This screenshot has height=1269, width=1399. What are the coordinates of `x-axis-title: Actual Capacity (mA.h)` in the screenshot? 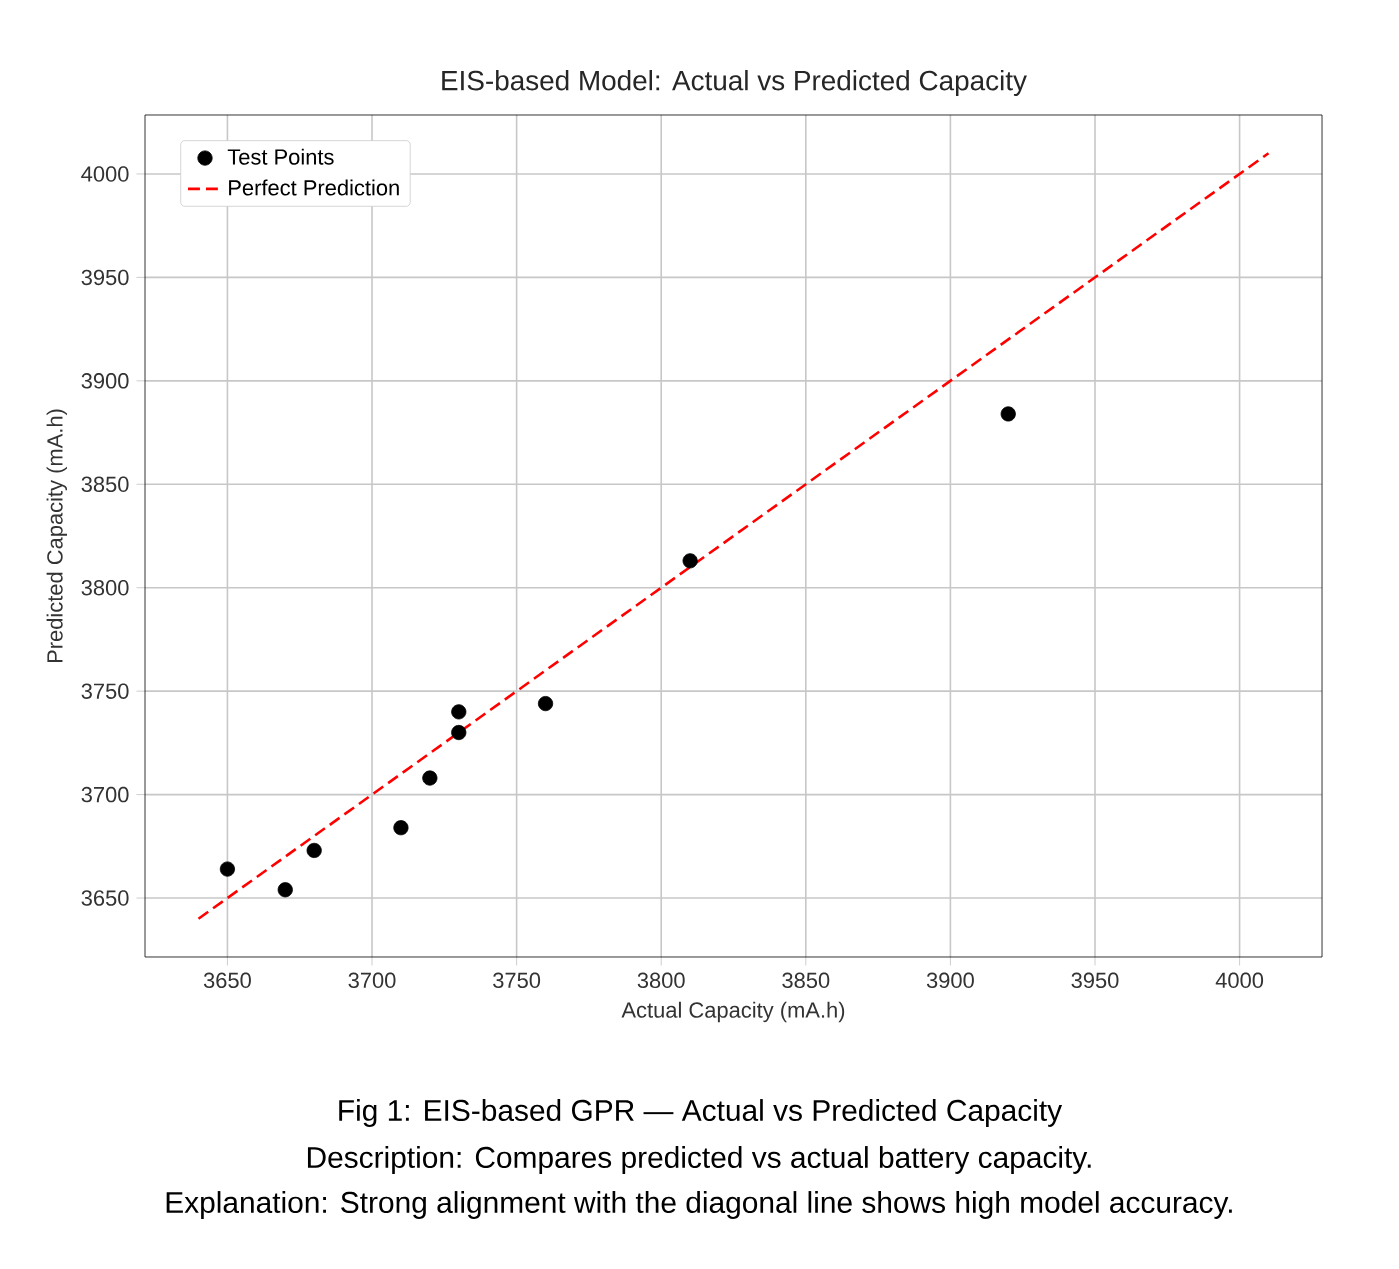 It's located at (733, 1012).